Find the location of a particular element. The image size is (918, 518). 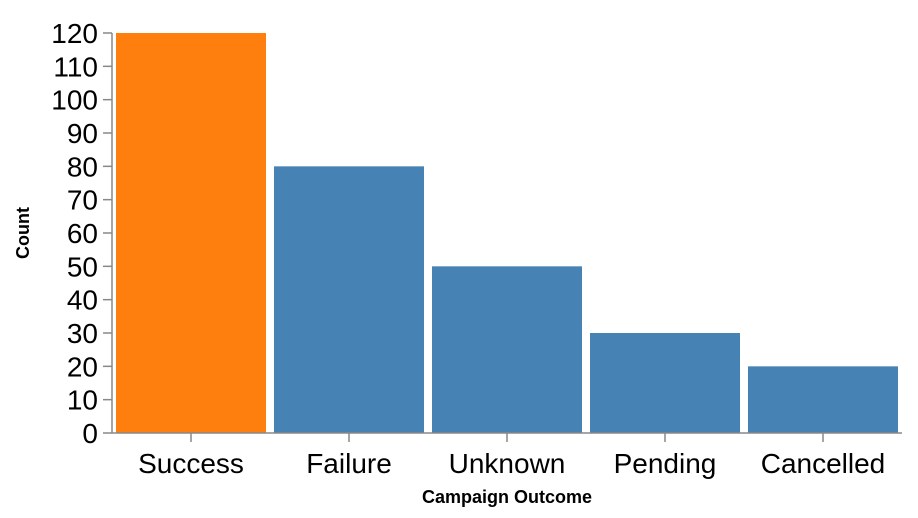

x-axis-title: Campaign Outcome is located at coordinates (507, 497).